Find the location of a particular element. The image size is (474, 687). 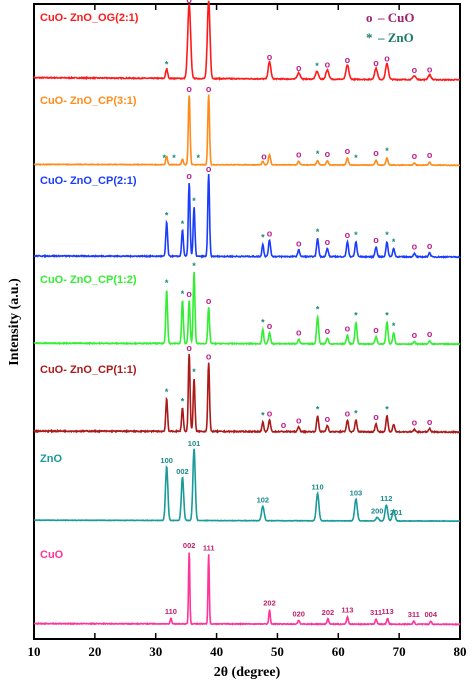

peak-mark-4-13: o is located at coordinates (376, 417).